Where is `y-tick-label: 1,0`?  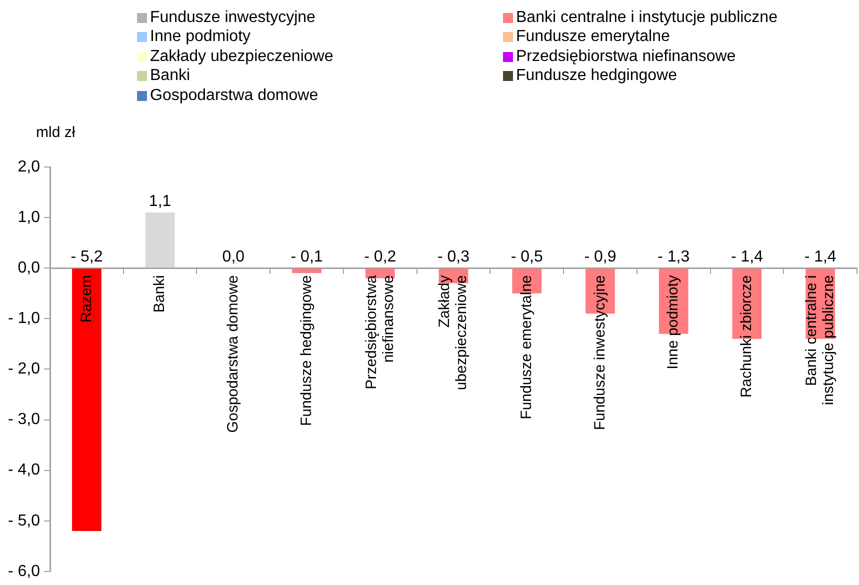
y-tick-label: 1,0 is located at coordinates (29, 217).